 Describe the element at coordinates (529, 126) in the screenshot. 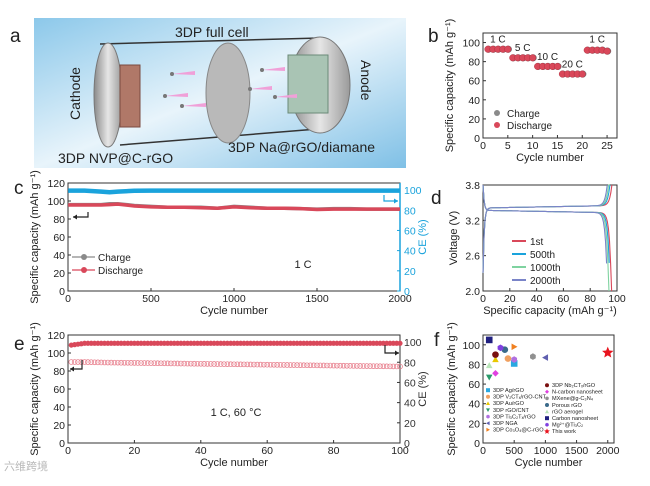

I see `legend-label: Discharge` at that location.